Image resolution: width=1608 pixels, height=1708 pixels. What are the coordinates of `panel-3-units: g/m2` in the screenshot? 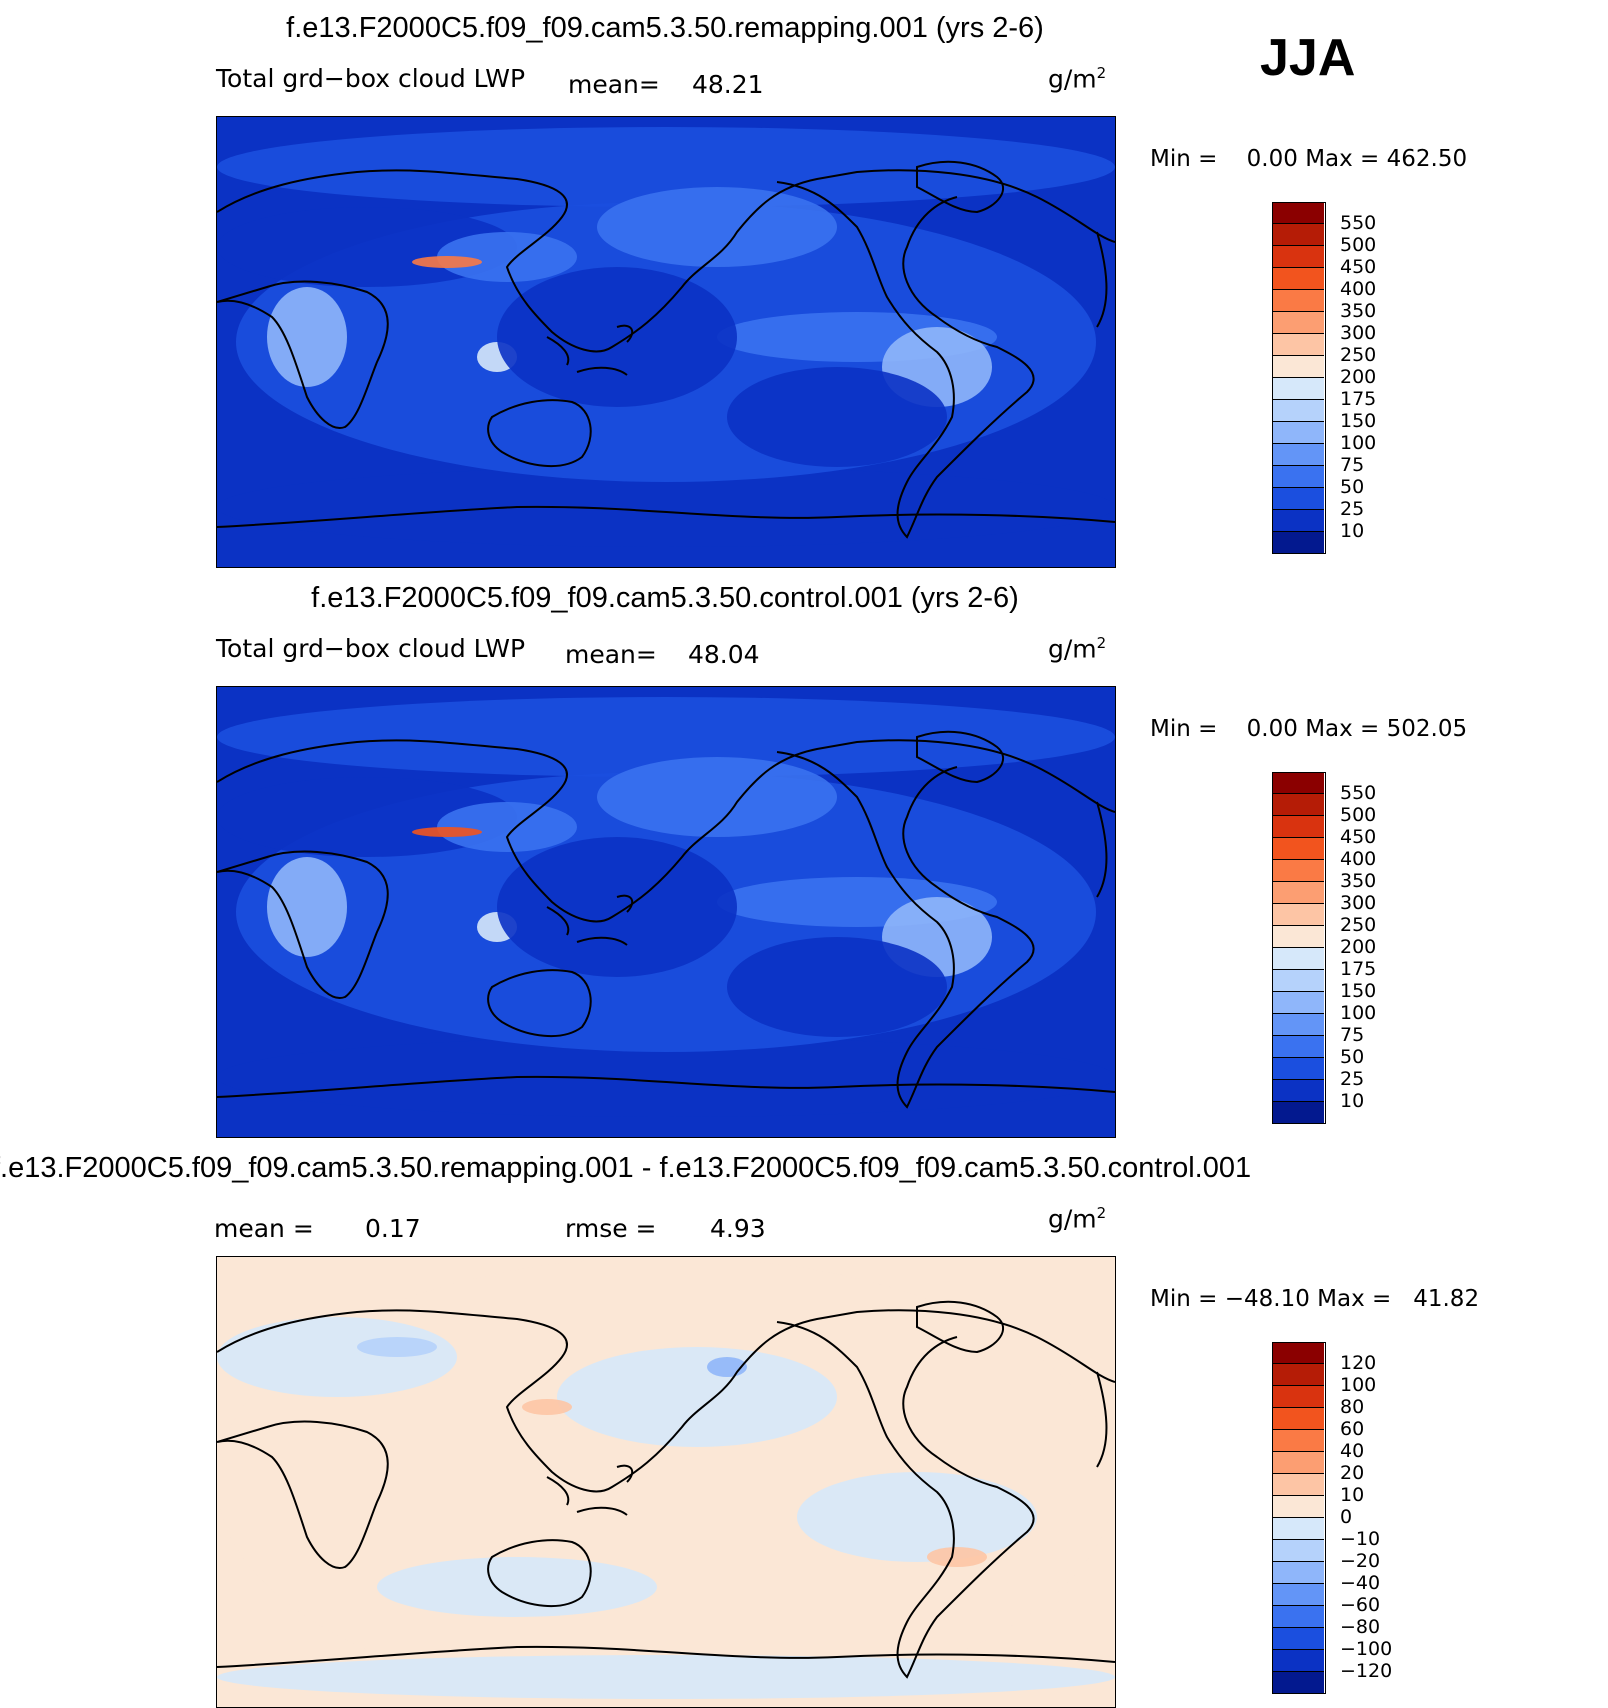 It's located at (1077, 1219).